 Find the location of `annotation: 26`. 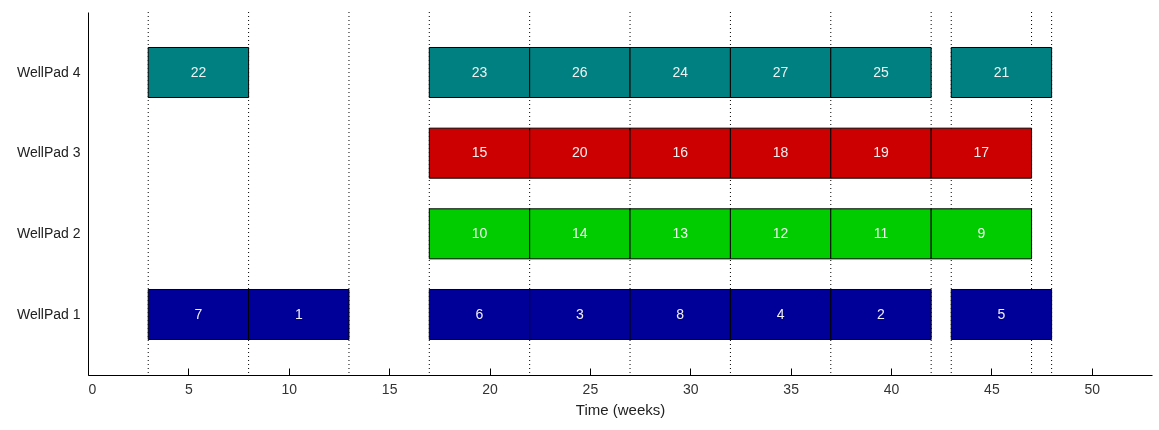

annotation: 26 is located at coordinates (580, 71).